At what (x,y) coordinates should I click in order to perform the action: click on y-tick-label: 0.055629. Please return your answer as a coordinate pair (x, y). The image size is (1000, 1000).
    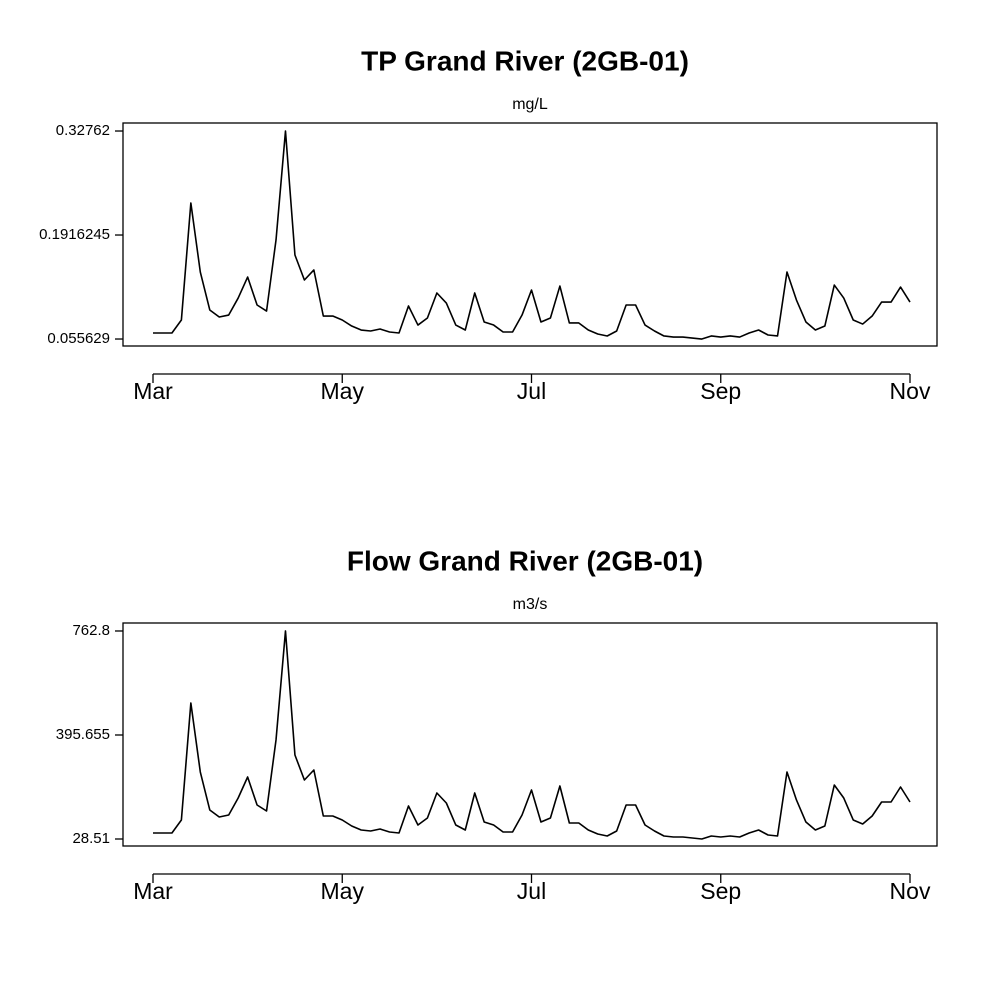
    Looking at the image, I should click on (78, 338).